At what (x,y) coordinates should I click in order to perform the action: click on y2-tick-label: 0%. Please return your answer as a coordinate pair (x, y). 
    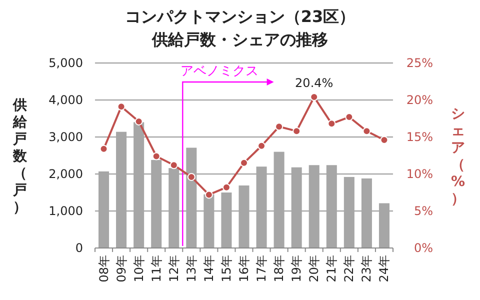
    Looking at the image, I should click on (423, 248).